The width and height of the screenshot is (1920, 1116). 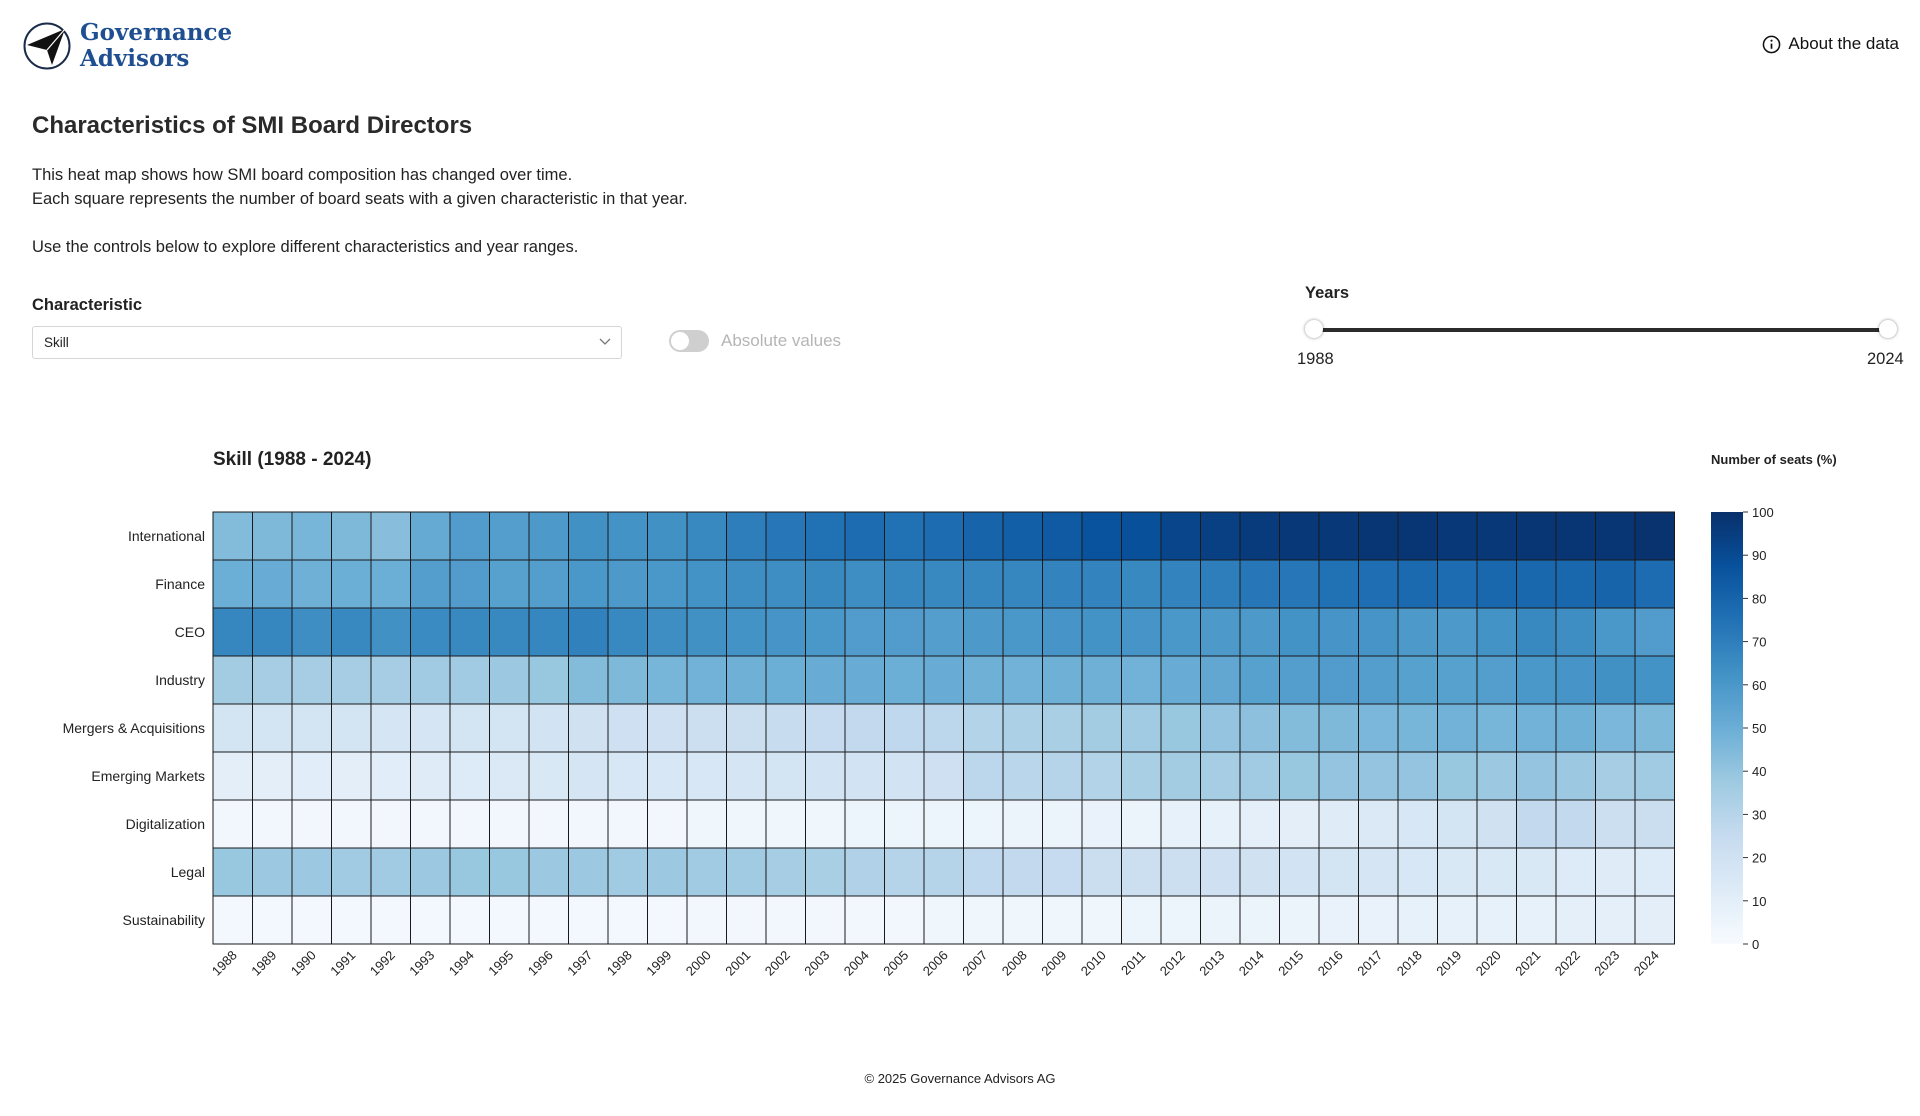 I want to click on heatmap-cell: International 2003: 75, so click(x=825, y=536).